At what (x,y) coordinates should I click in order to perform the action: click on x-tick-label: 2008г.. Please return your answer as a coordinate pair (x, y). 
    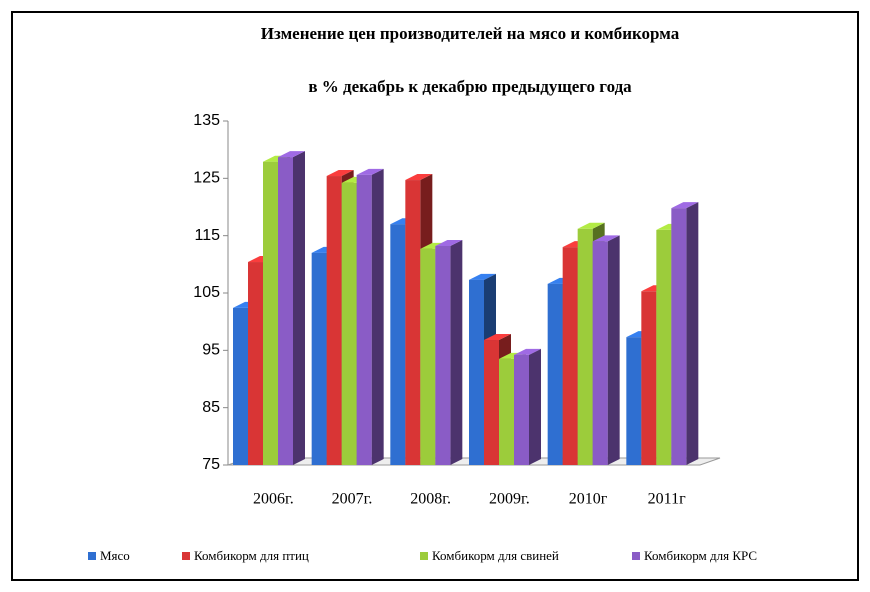
    Looking at the image, I should click on (430, 499).